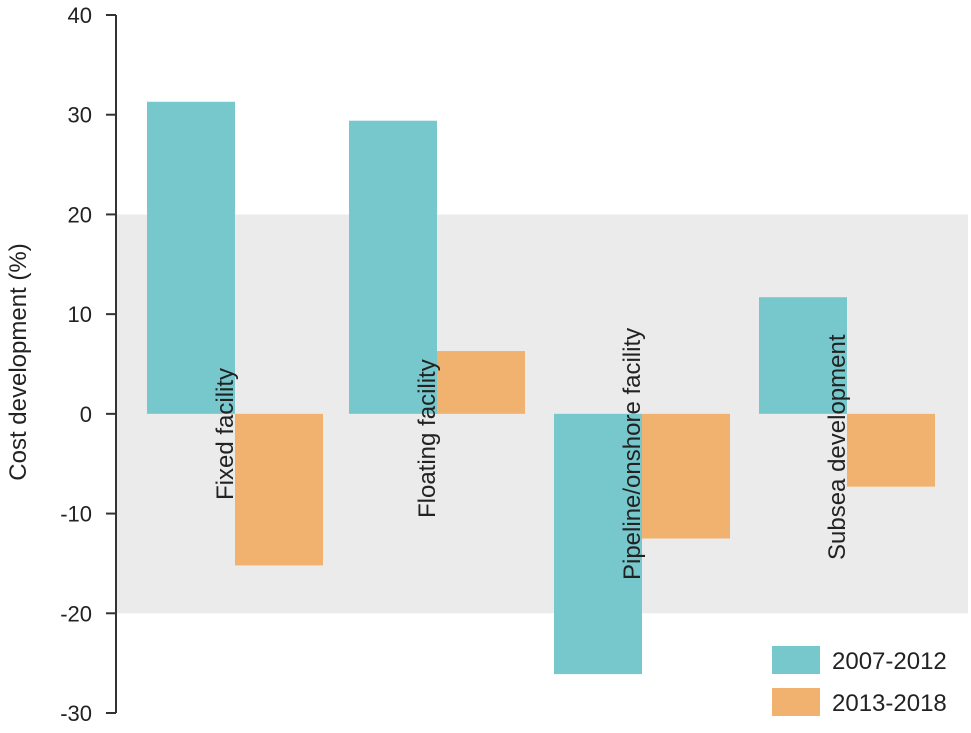 Image resolution: width=971 pixels, height=733 pixels. What do you see at coordinates (225, 434) in the screenshot?
I see `category-label: Fixed facility` at bounding box center [225, 434].